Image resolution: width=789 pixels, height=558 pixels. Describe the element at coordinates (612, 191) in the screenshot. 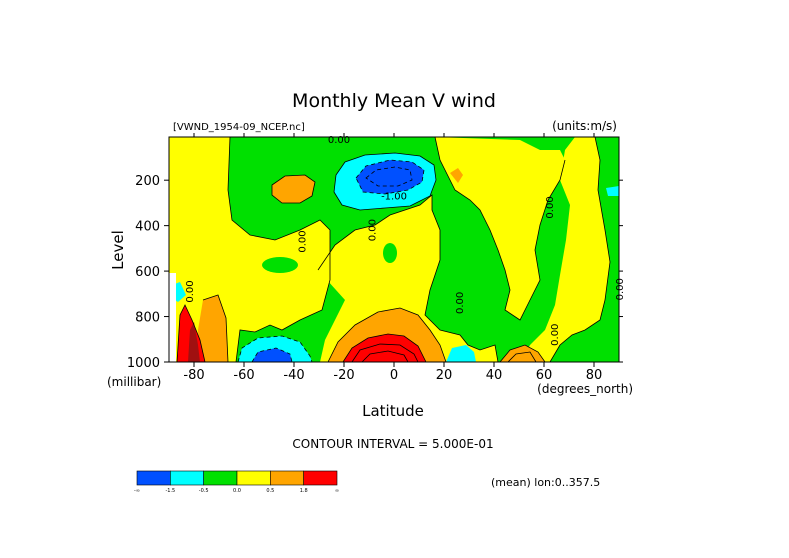

I see `cyan-patch-arctic` at that location.